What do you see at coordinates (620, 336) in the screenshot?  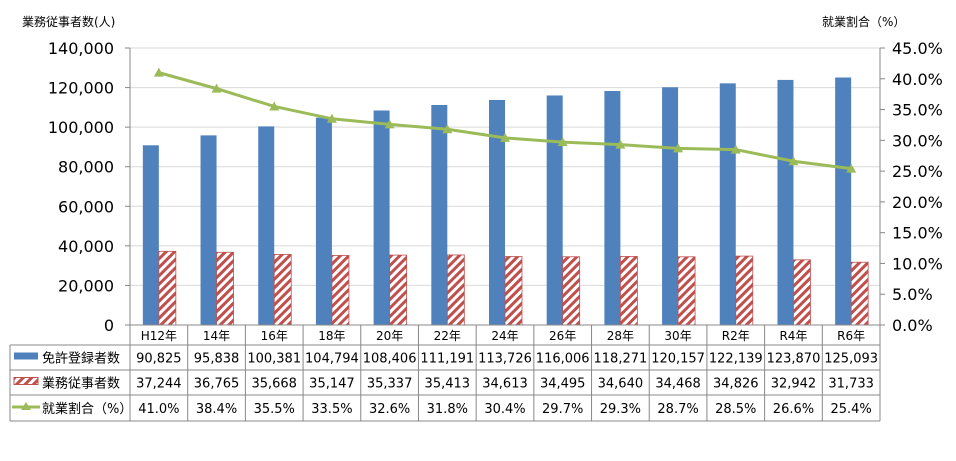 I see `category-label: 28年` at bounding box center [620, 336].